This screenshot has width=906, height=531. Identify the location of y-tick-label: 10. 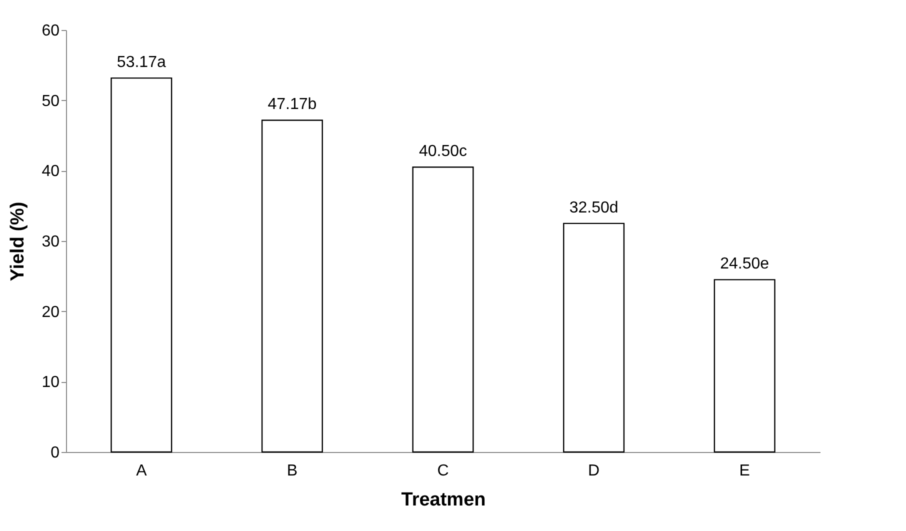
(51, 383).